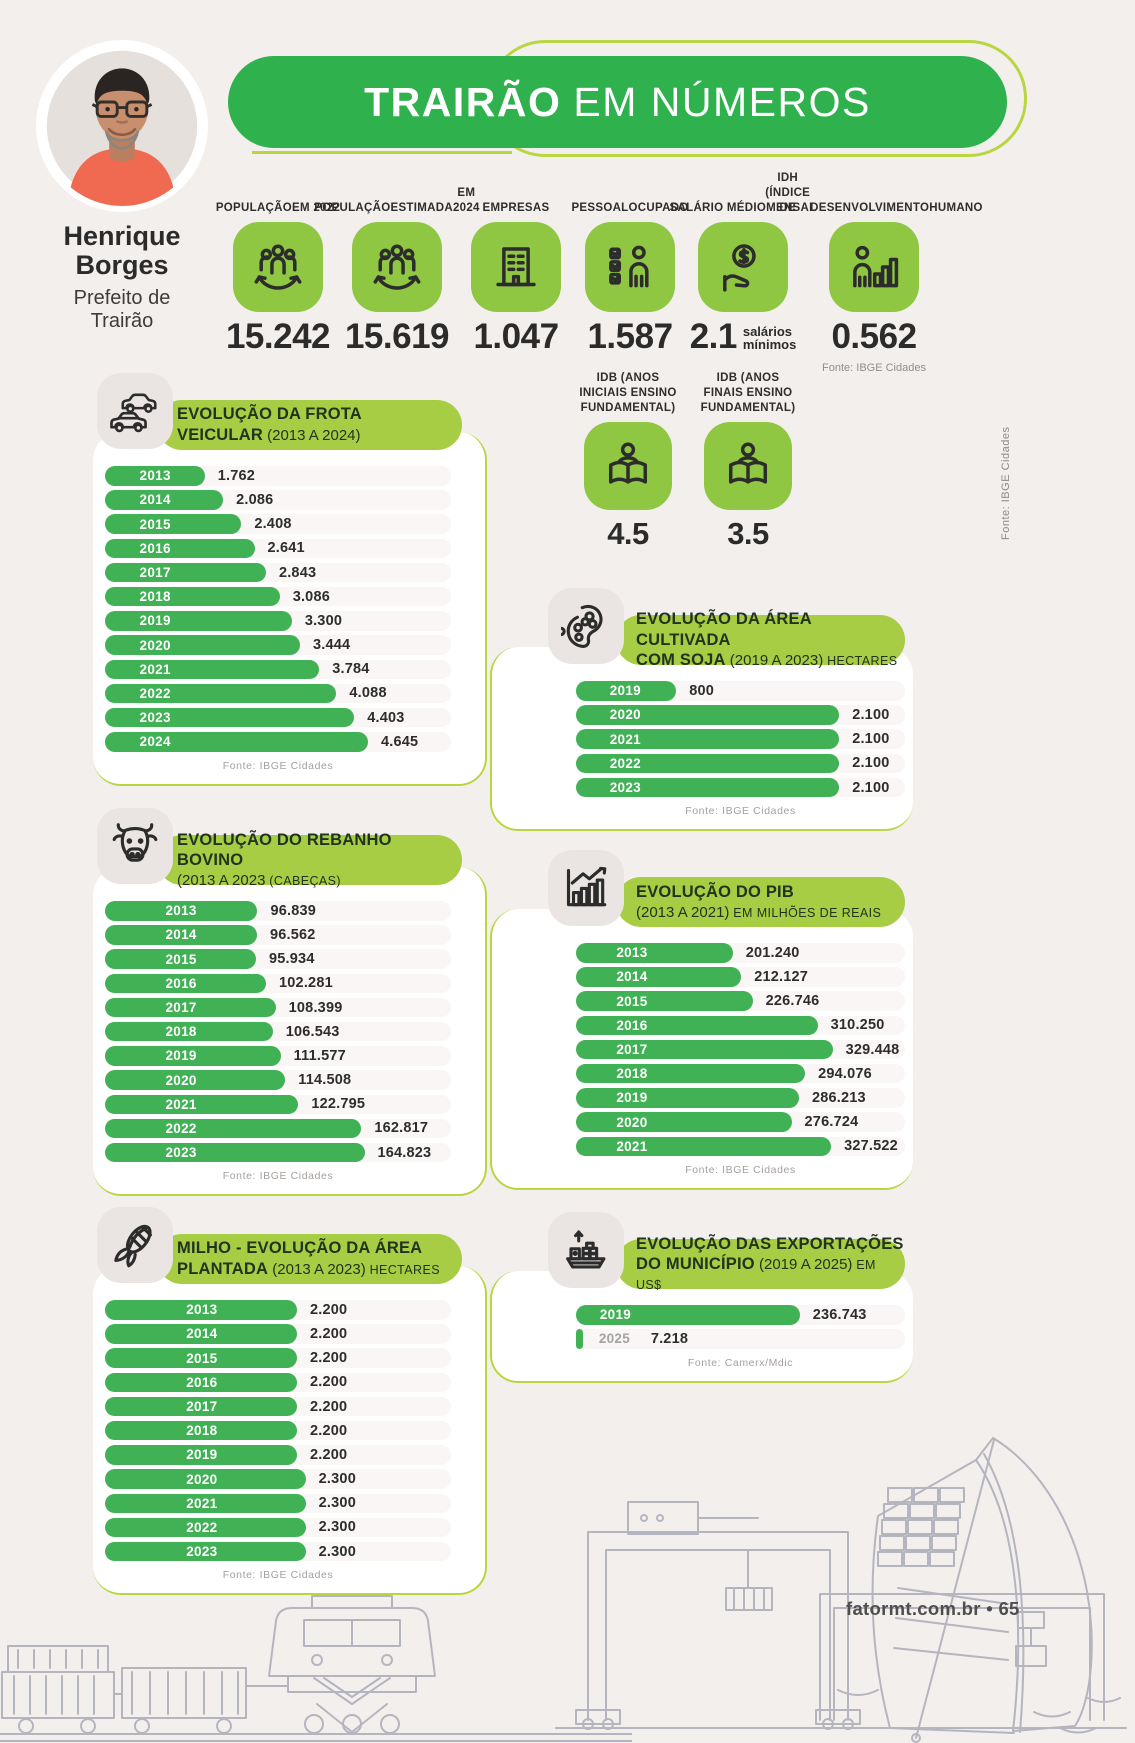 The height and width of the screenshot is (1743, 1135). What do you see at coordinates (874, 336) in the screenshot?
I see `stat-value: 0.562` at bounding box center [874, 336].